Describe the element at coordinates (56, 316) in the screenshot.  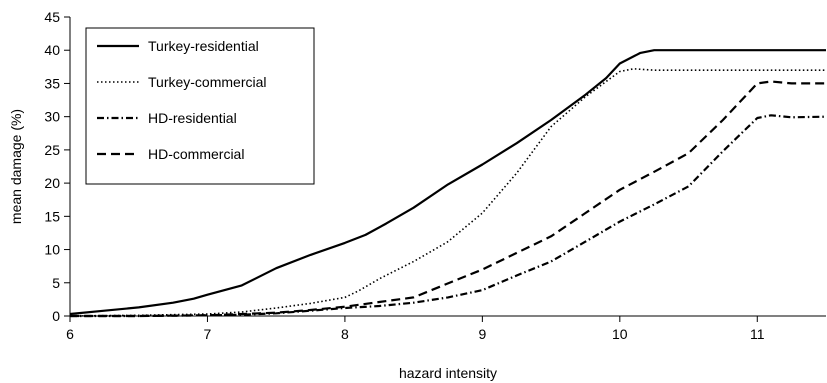
I see `y-tick-label: 0` at that location.